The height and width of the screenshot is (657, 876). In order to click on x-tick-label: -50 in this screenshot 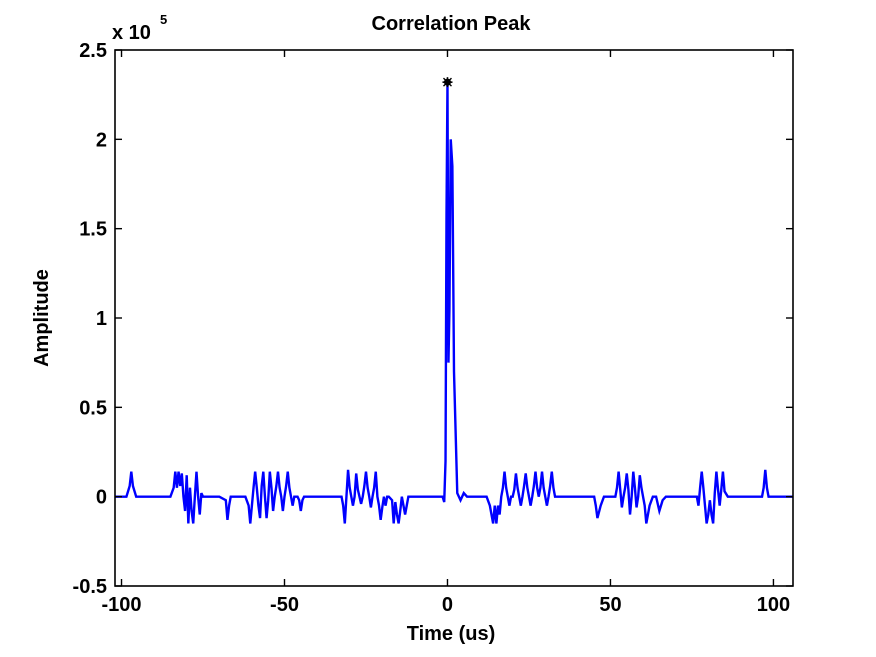, I will do `click(284, 605)`.